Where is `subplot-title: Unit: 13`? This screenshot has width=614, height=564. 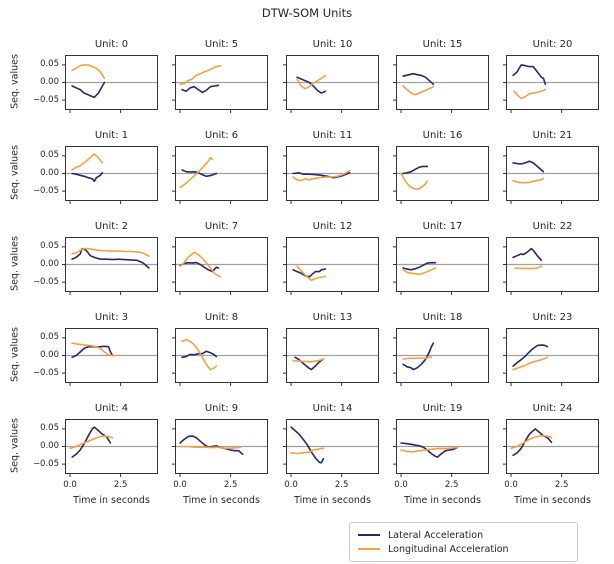 subplot-title: Unit: 13 is located at coordinates (332, 317).